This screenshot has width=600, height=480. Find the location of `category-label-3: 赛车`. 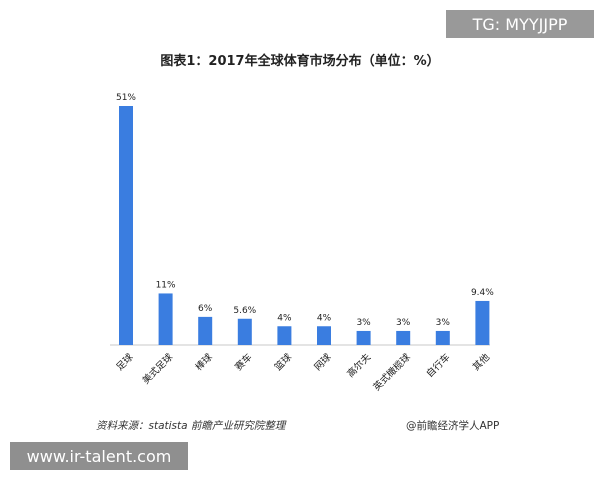

category-label-3: 赛车 is located at coordinates (244, 362).